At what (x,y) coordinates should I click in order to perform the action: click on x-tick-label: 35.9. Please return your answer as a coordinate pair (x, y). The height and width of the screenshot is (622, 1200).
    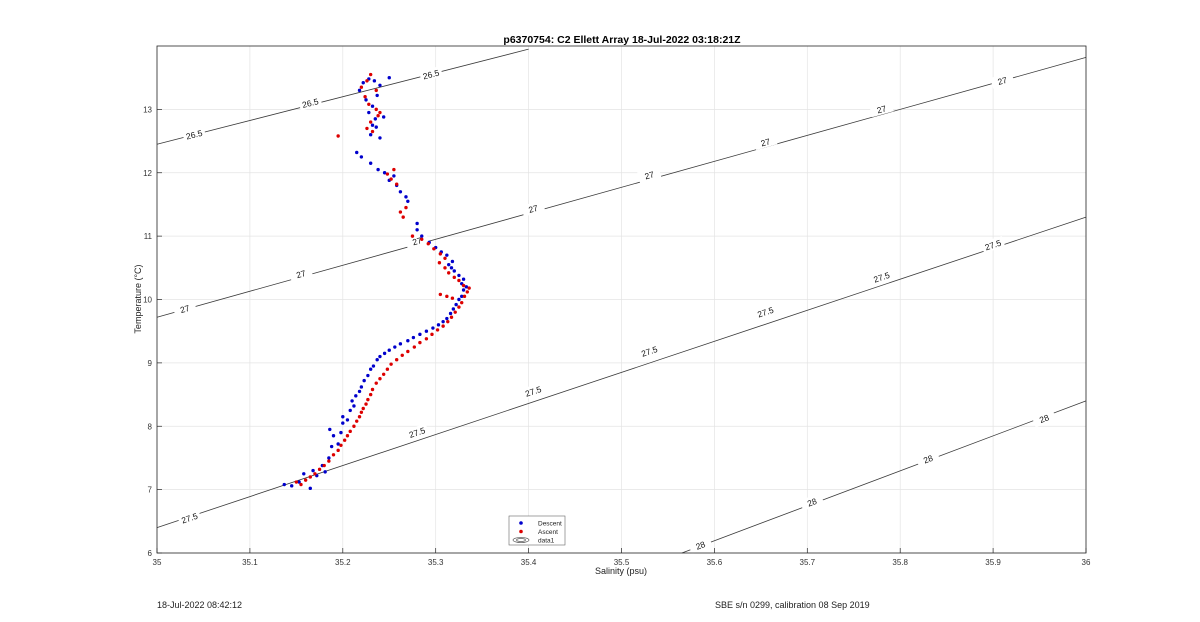
    Looking at the image, I should click on (993, 562).